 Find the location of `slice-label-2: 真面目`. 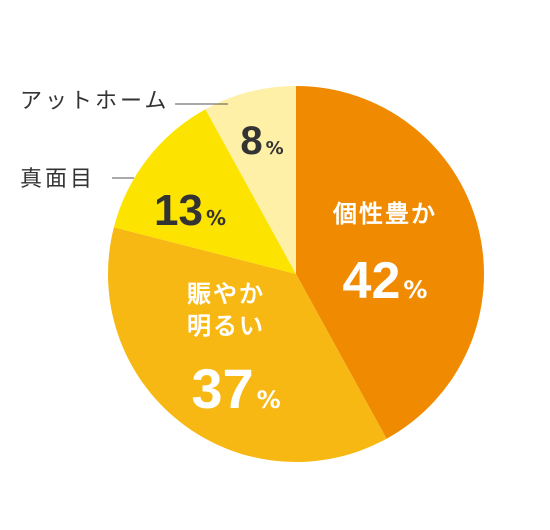

slice-label-2: 真面目 is located at coordinates (57, 179).